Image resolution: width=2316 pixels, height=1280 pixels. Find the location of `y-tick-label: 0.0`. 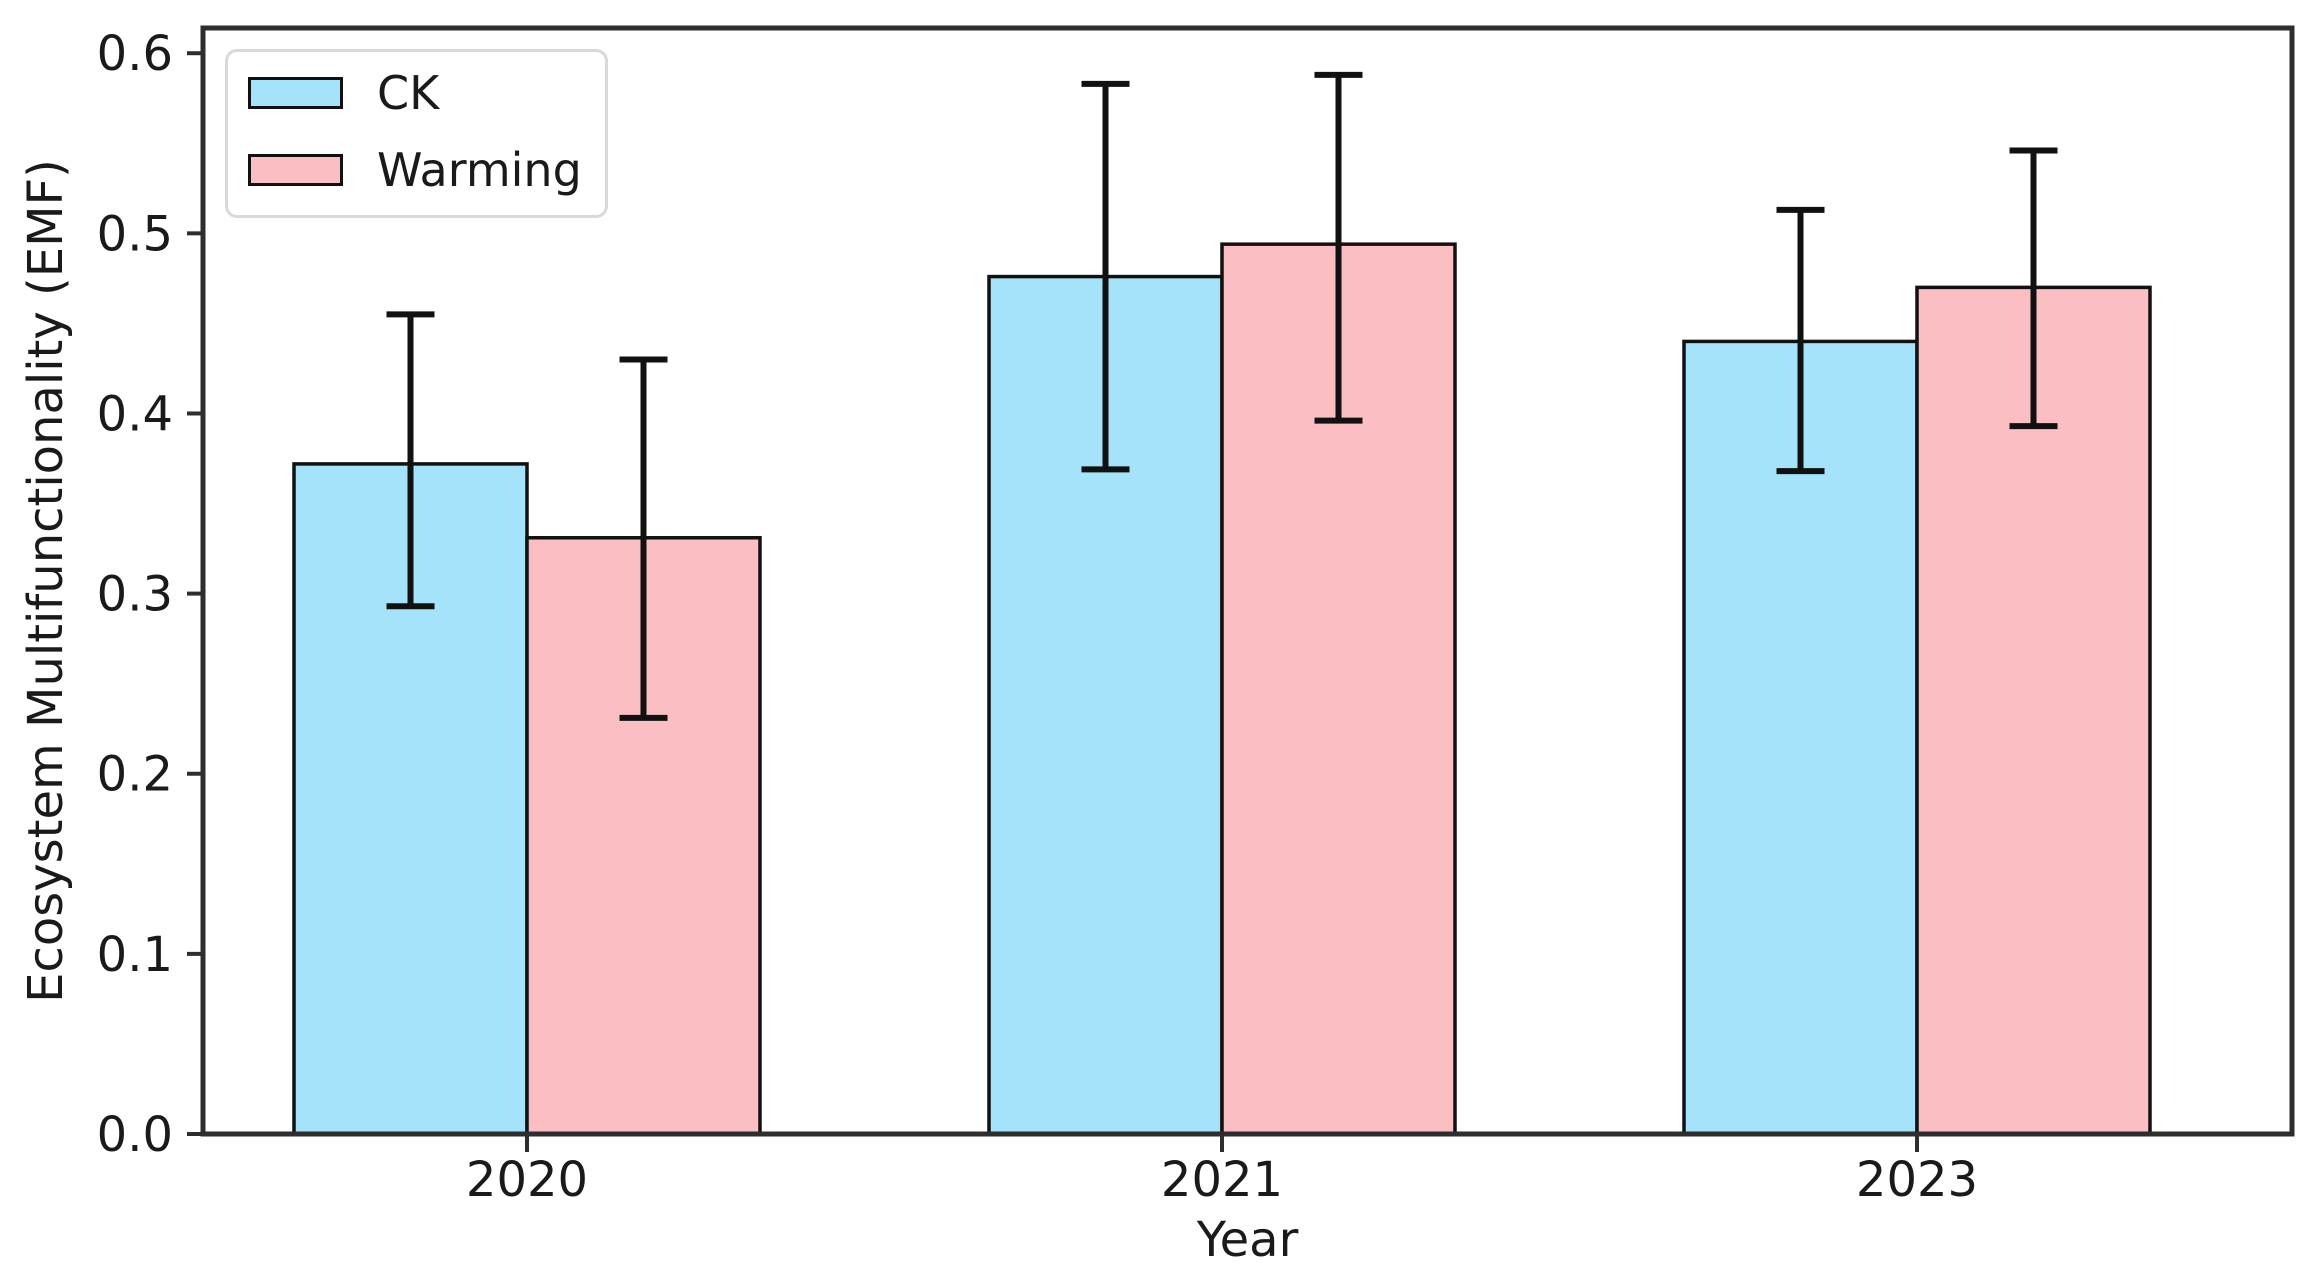

y-tick-label: 0.0 is located at coordinates (135, 1135).